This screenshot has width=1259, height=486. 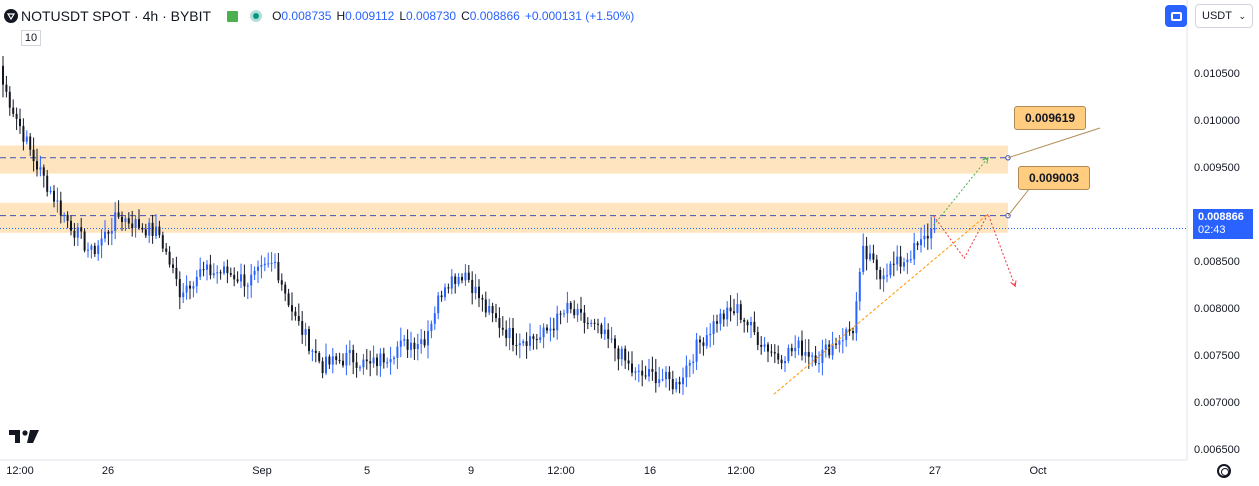 What do you see at coordinates (1176, 16) in the screenshot?
I see `screenshot-button` at bounding box center [1176, 16].